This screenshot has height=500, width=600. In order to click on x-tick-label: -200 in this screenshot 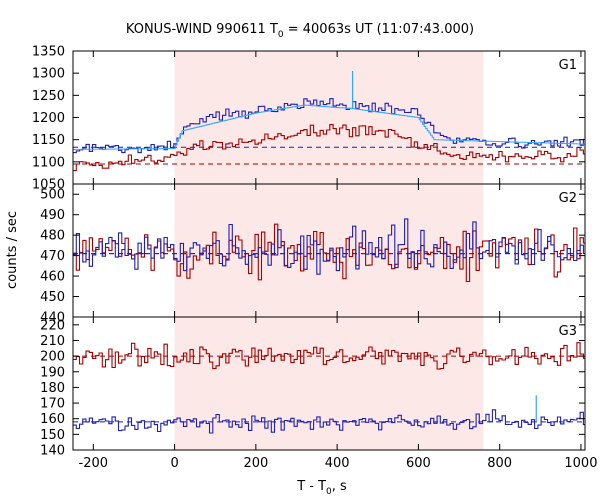, I will do `click(94, 463)`.